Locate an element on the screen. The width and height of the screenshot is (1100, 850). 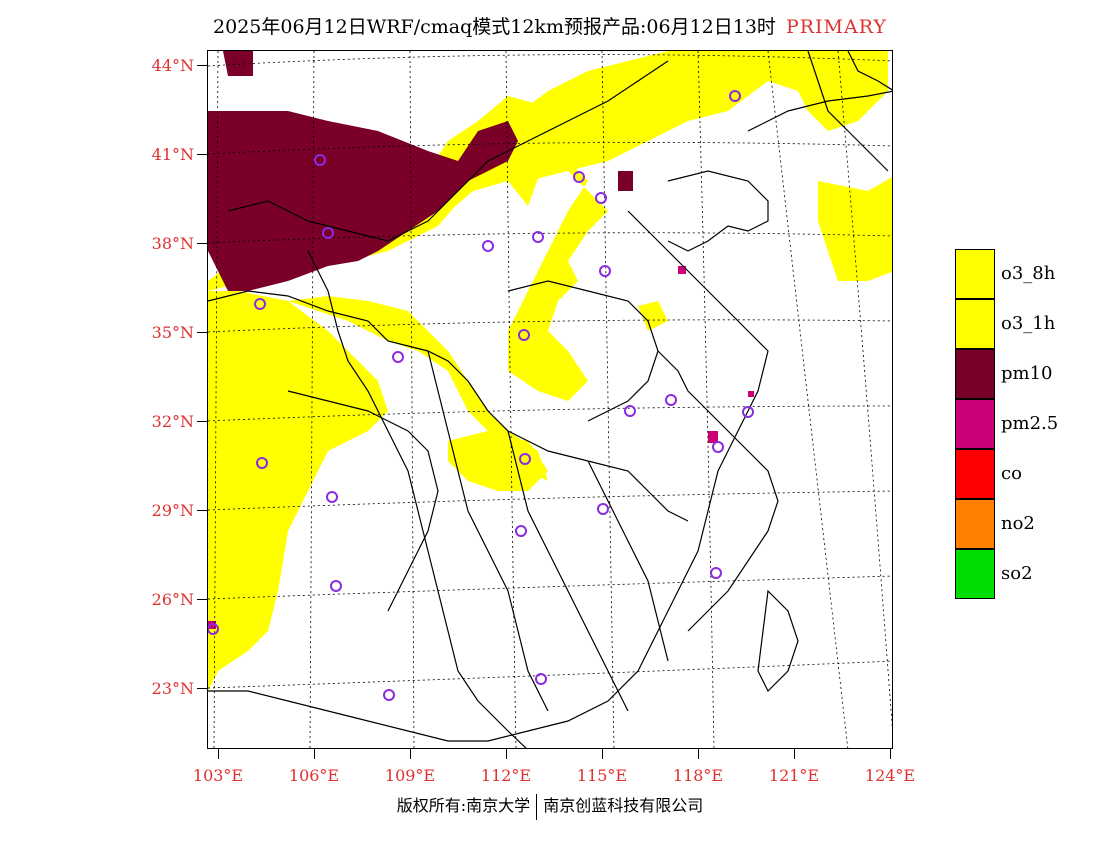
legend-label: pm2.5 is located at coordinates (1030, 423).